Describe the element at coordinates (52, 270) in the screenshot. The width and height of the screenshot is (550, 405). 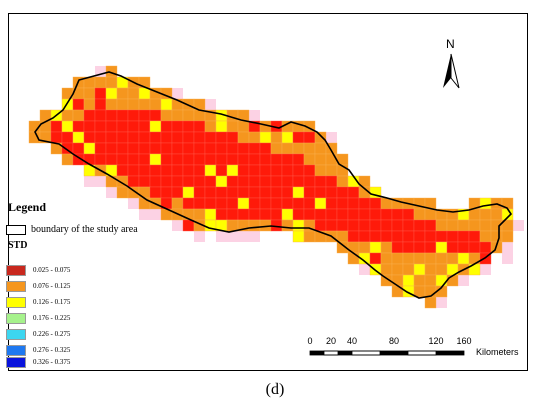
I see `class-label: 0.025 - 0.075` at that location.